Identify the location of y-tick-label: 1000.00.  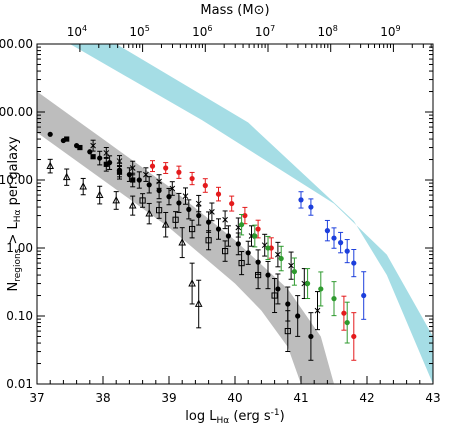
(16, 44).